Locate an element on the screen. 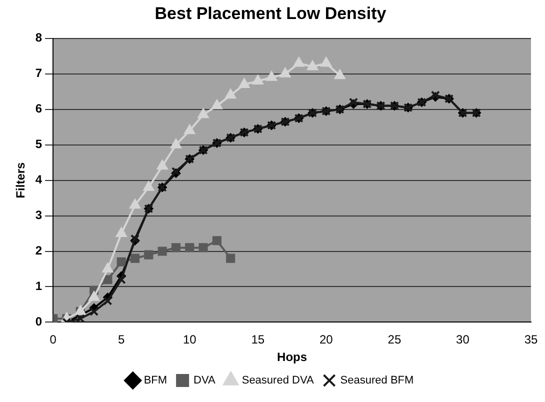 The image size is (545, 402). y-axis-title: Filters is located at coordinates (21, 180).